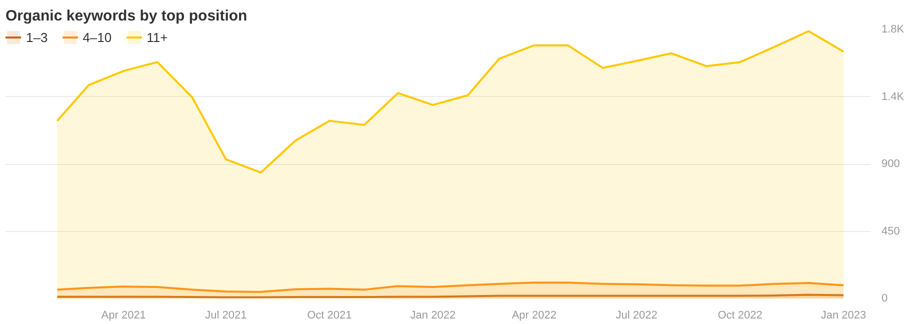  Describe the element at coordinates (893, 30) in the screenshot. I see `y-tick-label: 1.8K` at that location.